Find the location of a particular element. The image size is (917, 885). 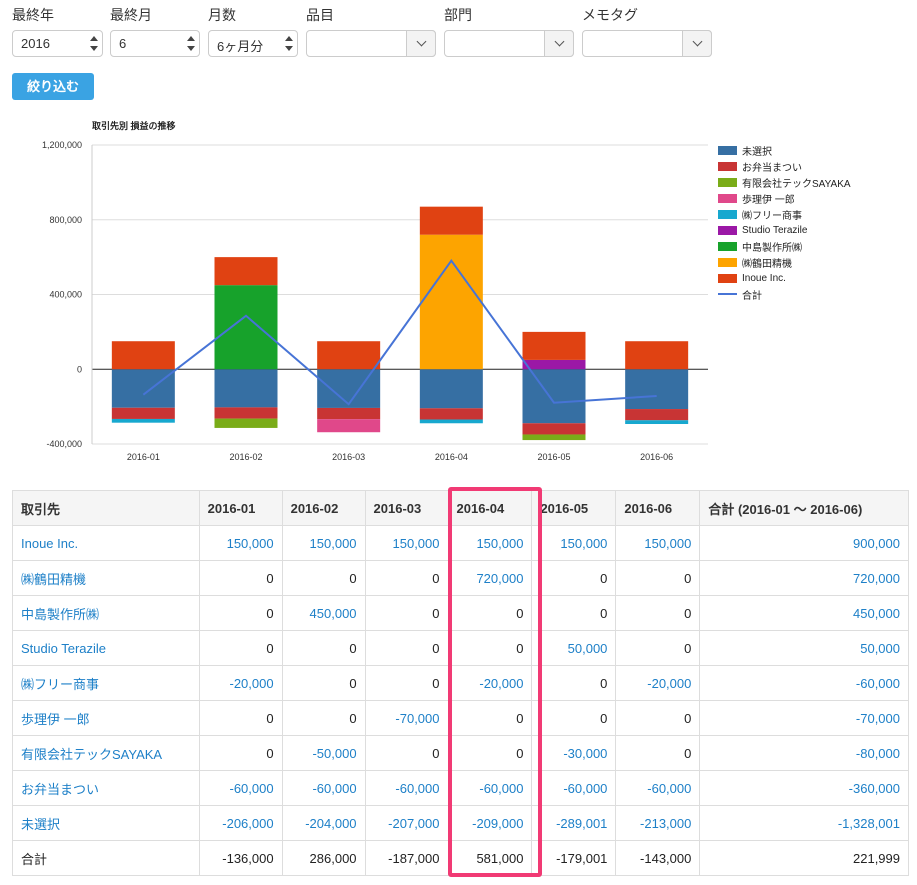

column-header: 2016-04 is located at coordinates (490, 508).